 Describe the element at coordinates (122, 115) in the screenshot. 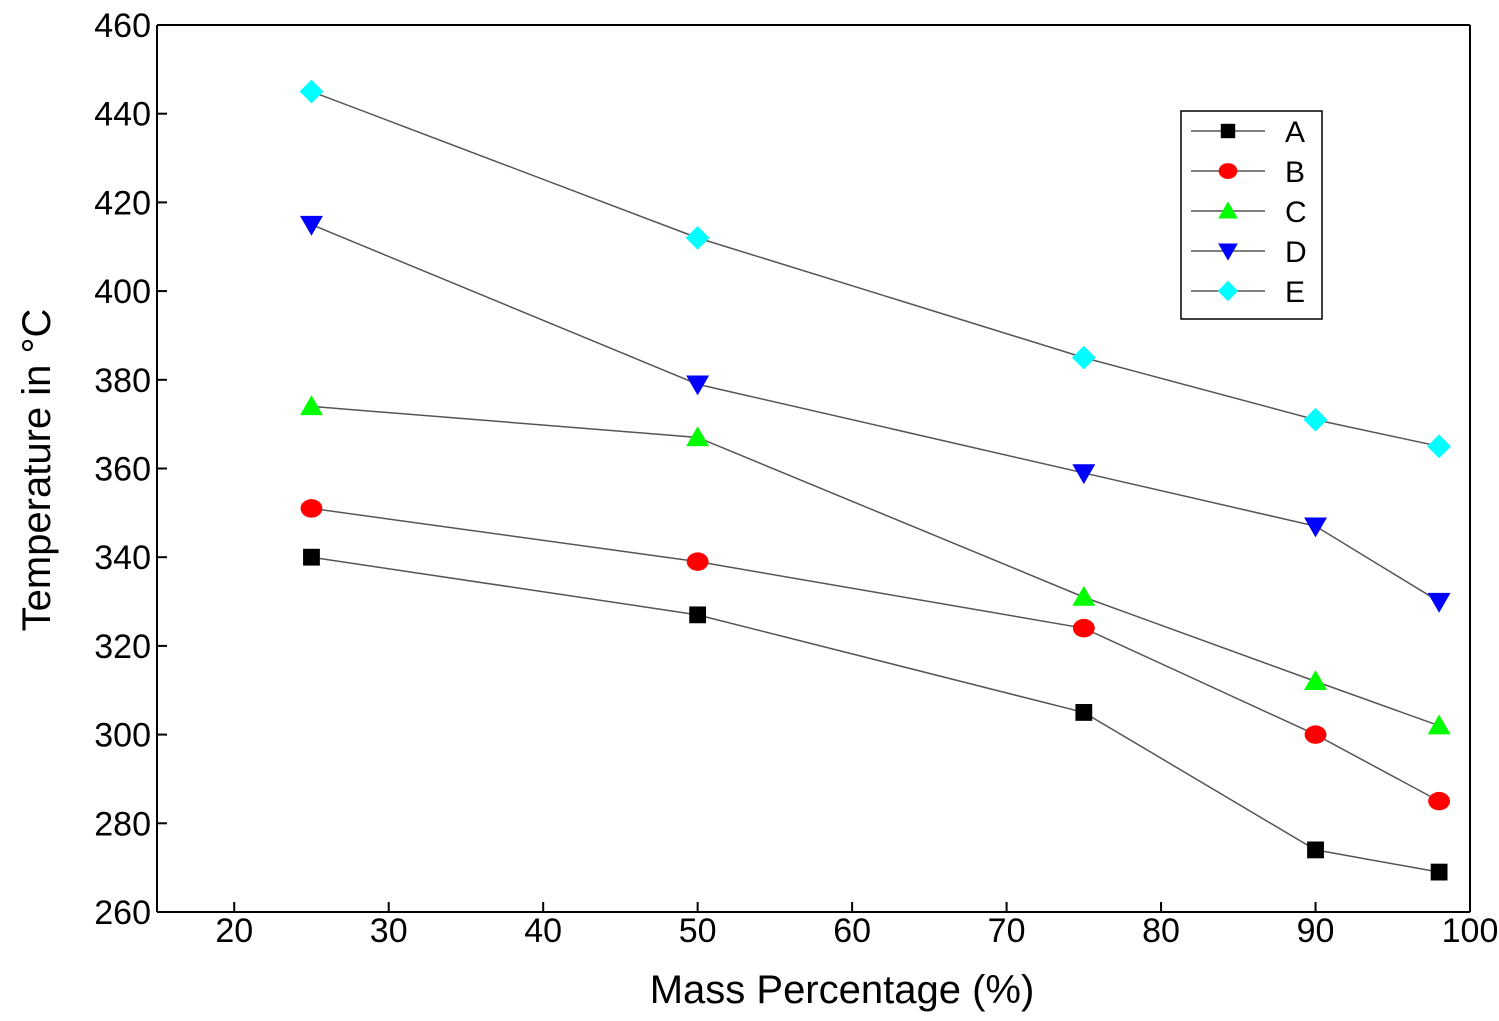

I see `y-tick-label: 440` at that location.